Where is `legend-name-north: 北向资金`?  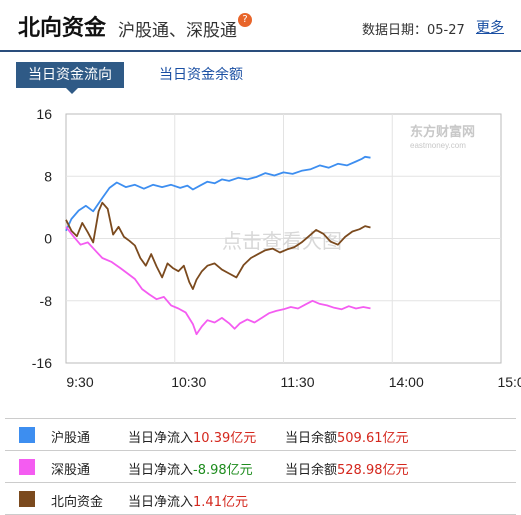
legend-name-north: 北向资金 is located at coordinates (77, 502).